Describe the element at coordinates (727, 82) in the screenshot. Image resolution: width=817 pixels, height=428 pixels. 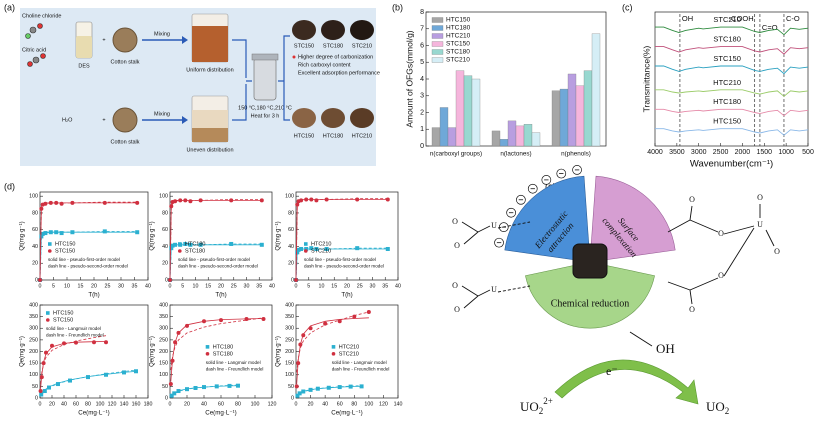
I see `series-label: HTC210` at that location.